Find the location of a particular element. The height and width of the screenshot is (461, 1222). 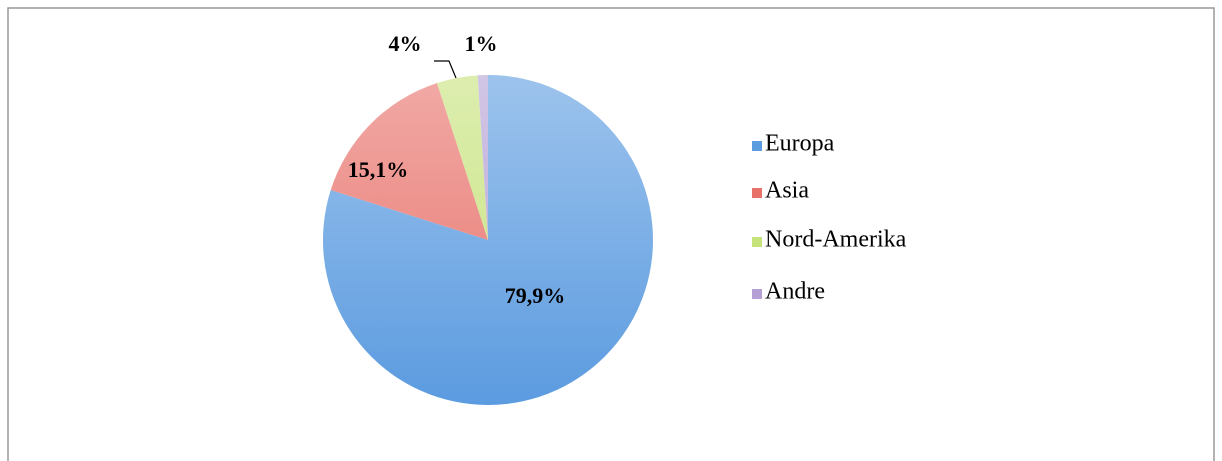

data-label: 4% is located at coordinates (405, 43).